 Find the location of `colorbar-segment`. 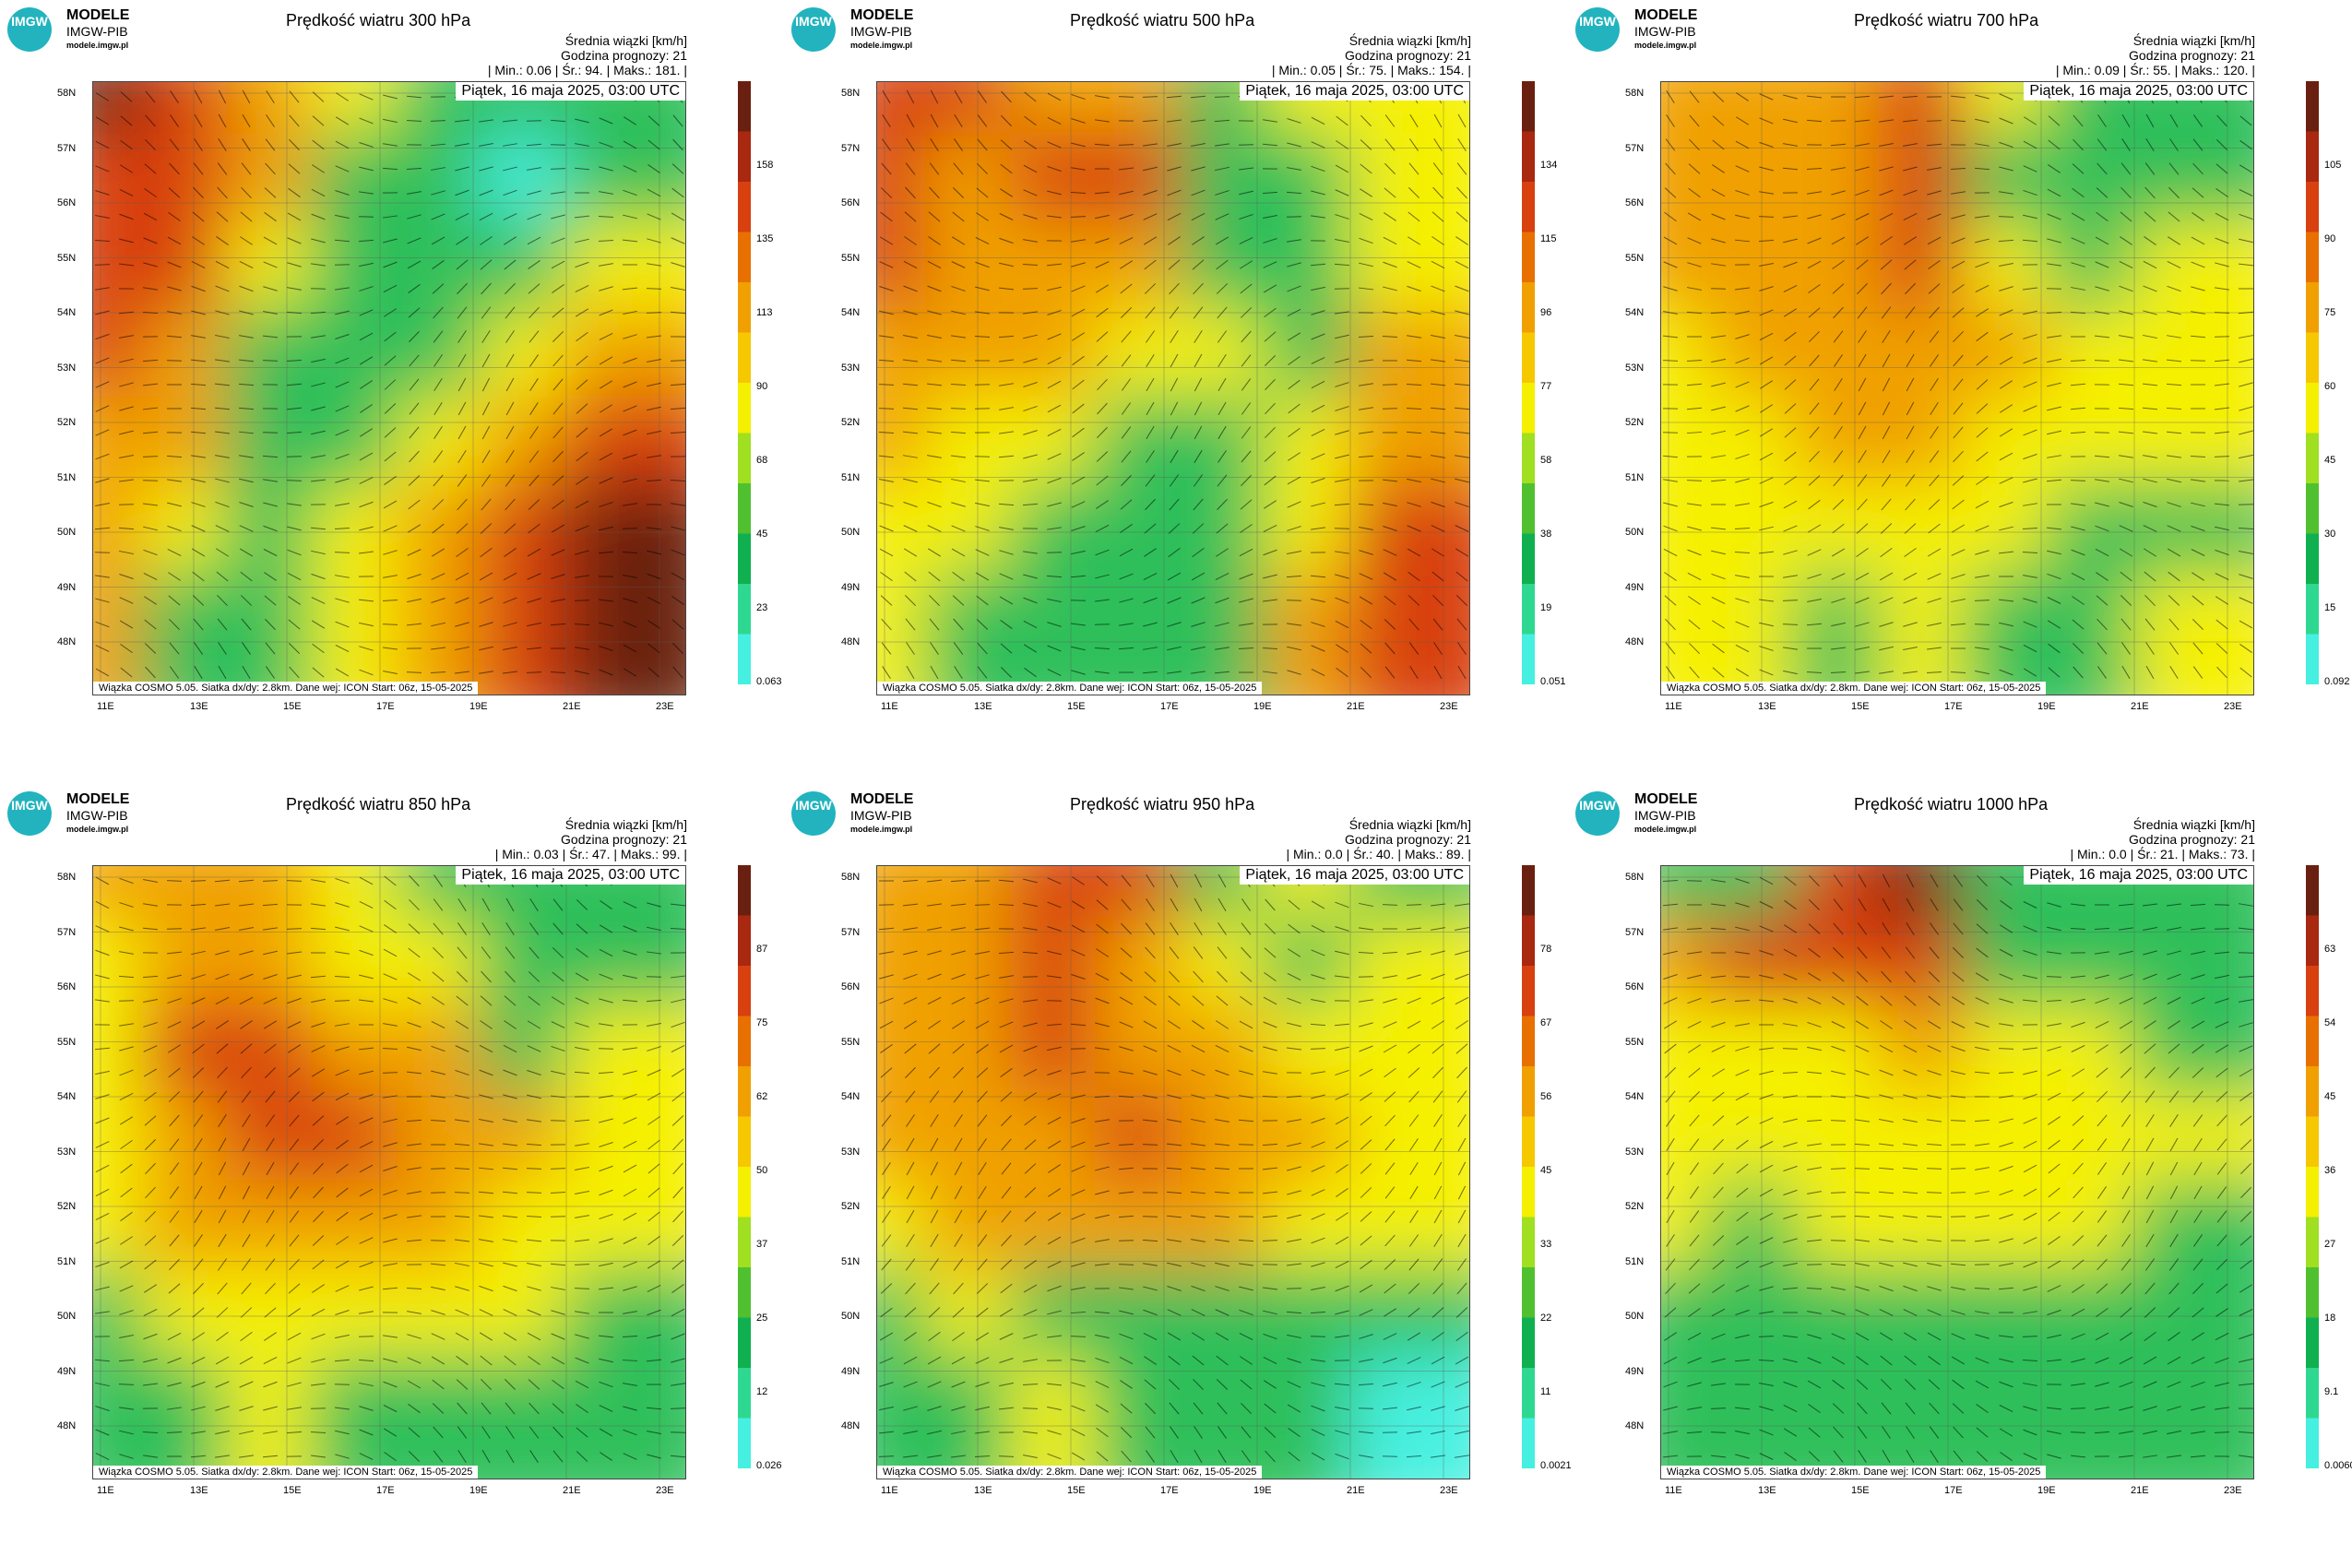

colorbar-segment is located at coordinates (1528, 659).